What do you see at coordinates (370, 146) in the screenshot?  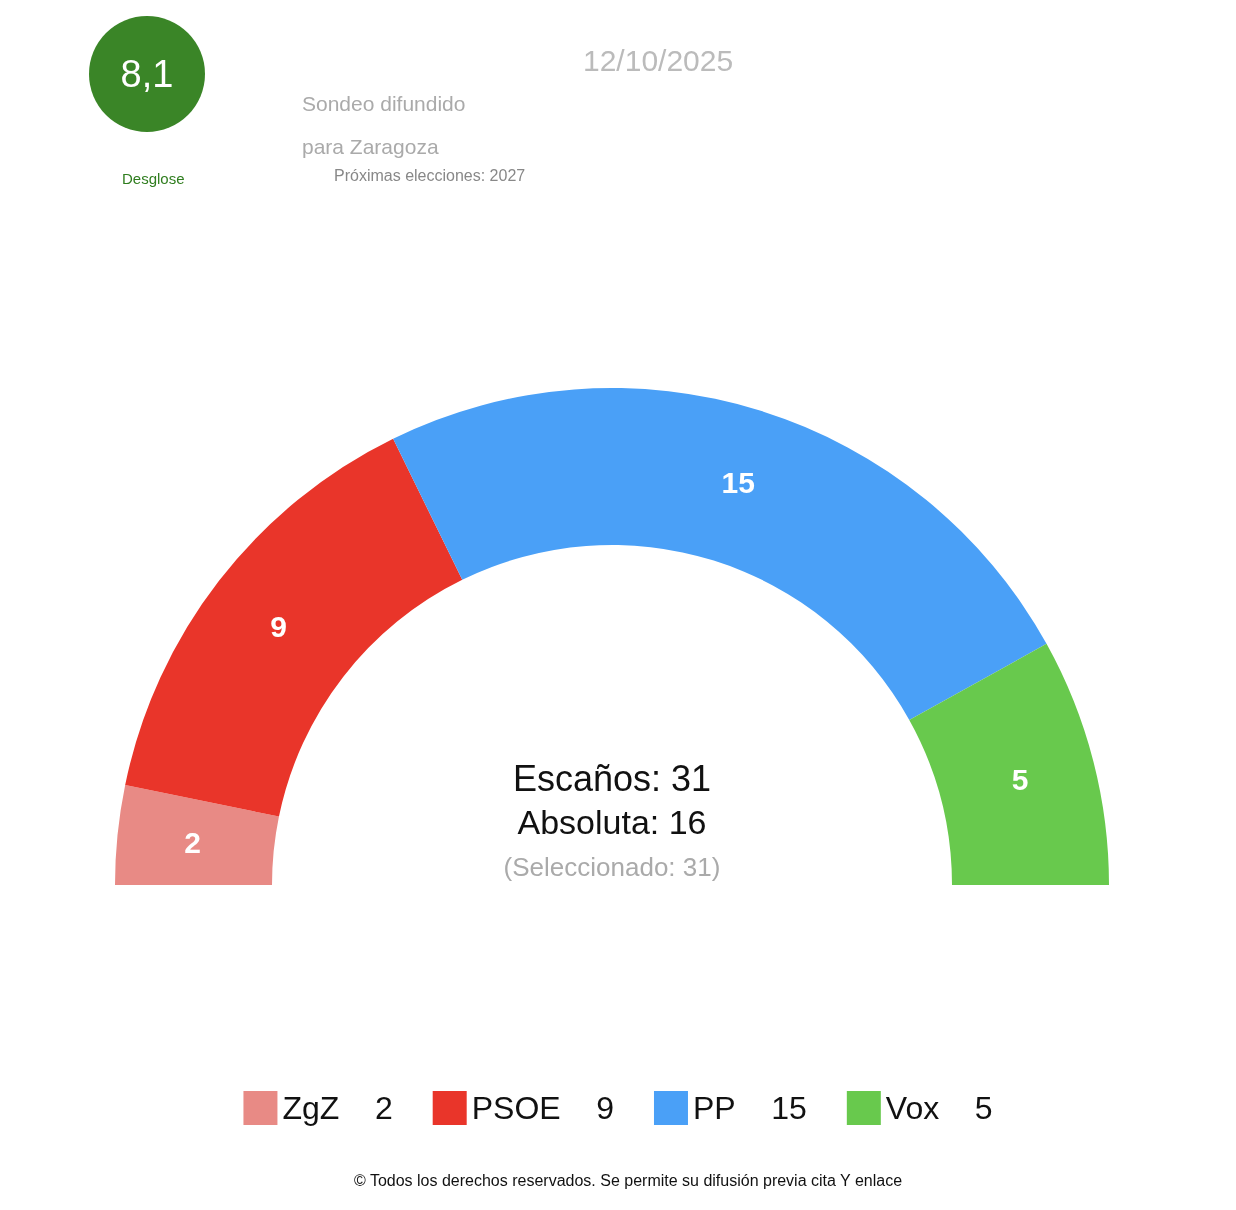 I see `text: para Zaragoza` at bounding box center [370, 146].